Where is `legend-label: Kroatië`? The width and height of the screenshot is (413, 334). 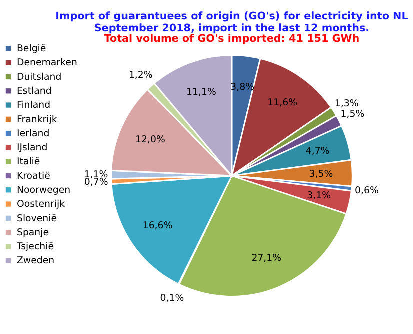 legend-label: Kroatië is located at coordinates (33, 176).